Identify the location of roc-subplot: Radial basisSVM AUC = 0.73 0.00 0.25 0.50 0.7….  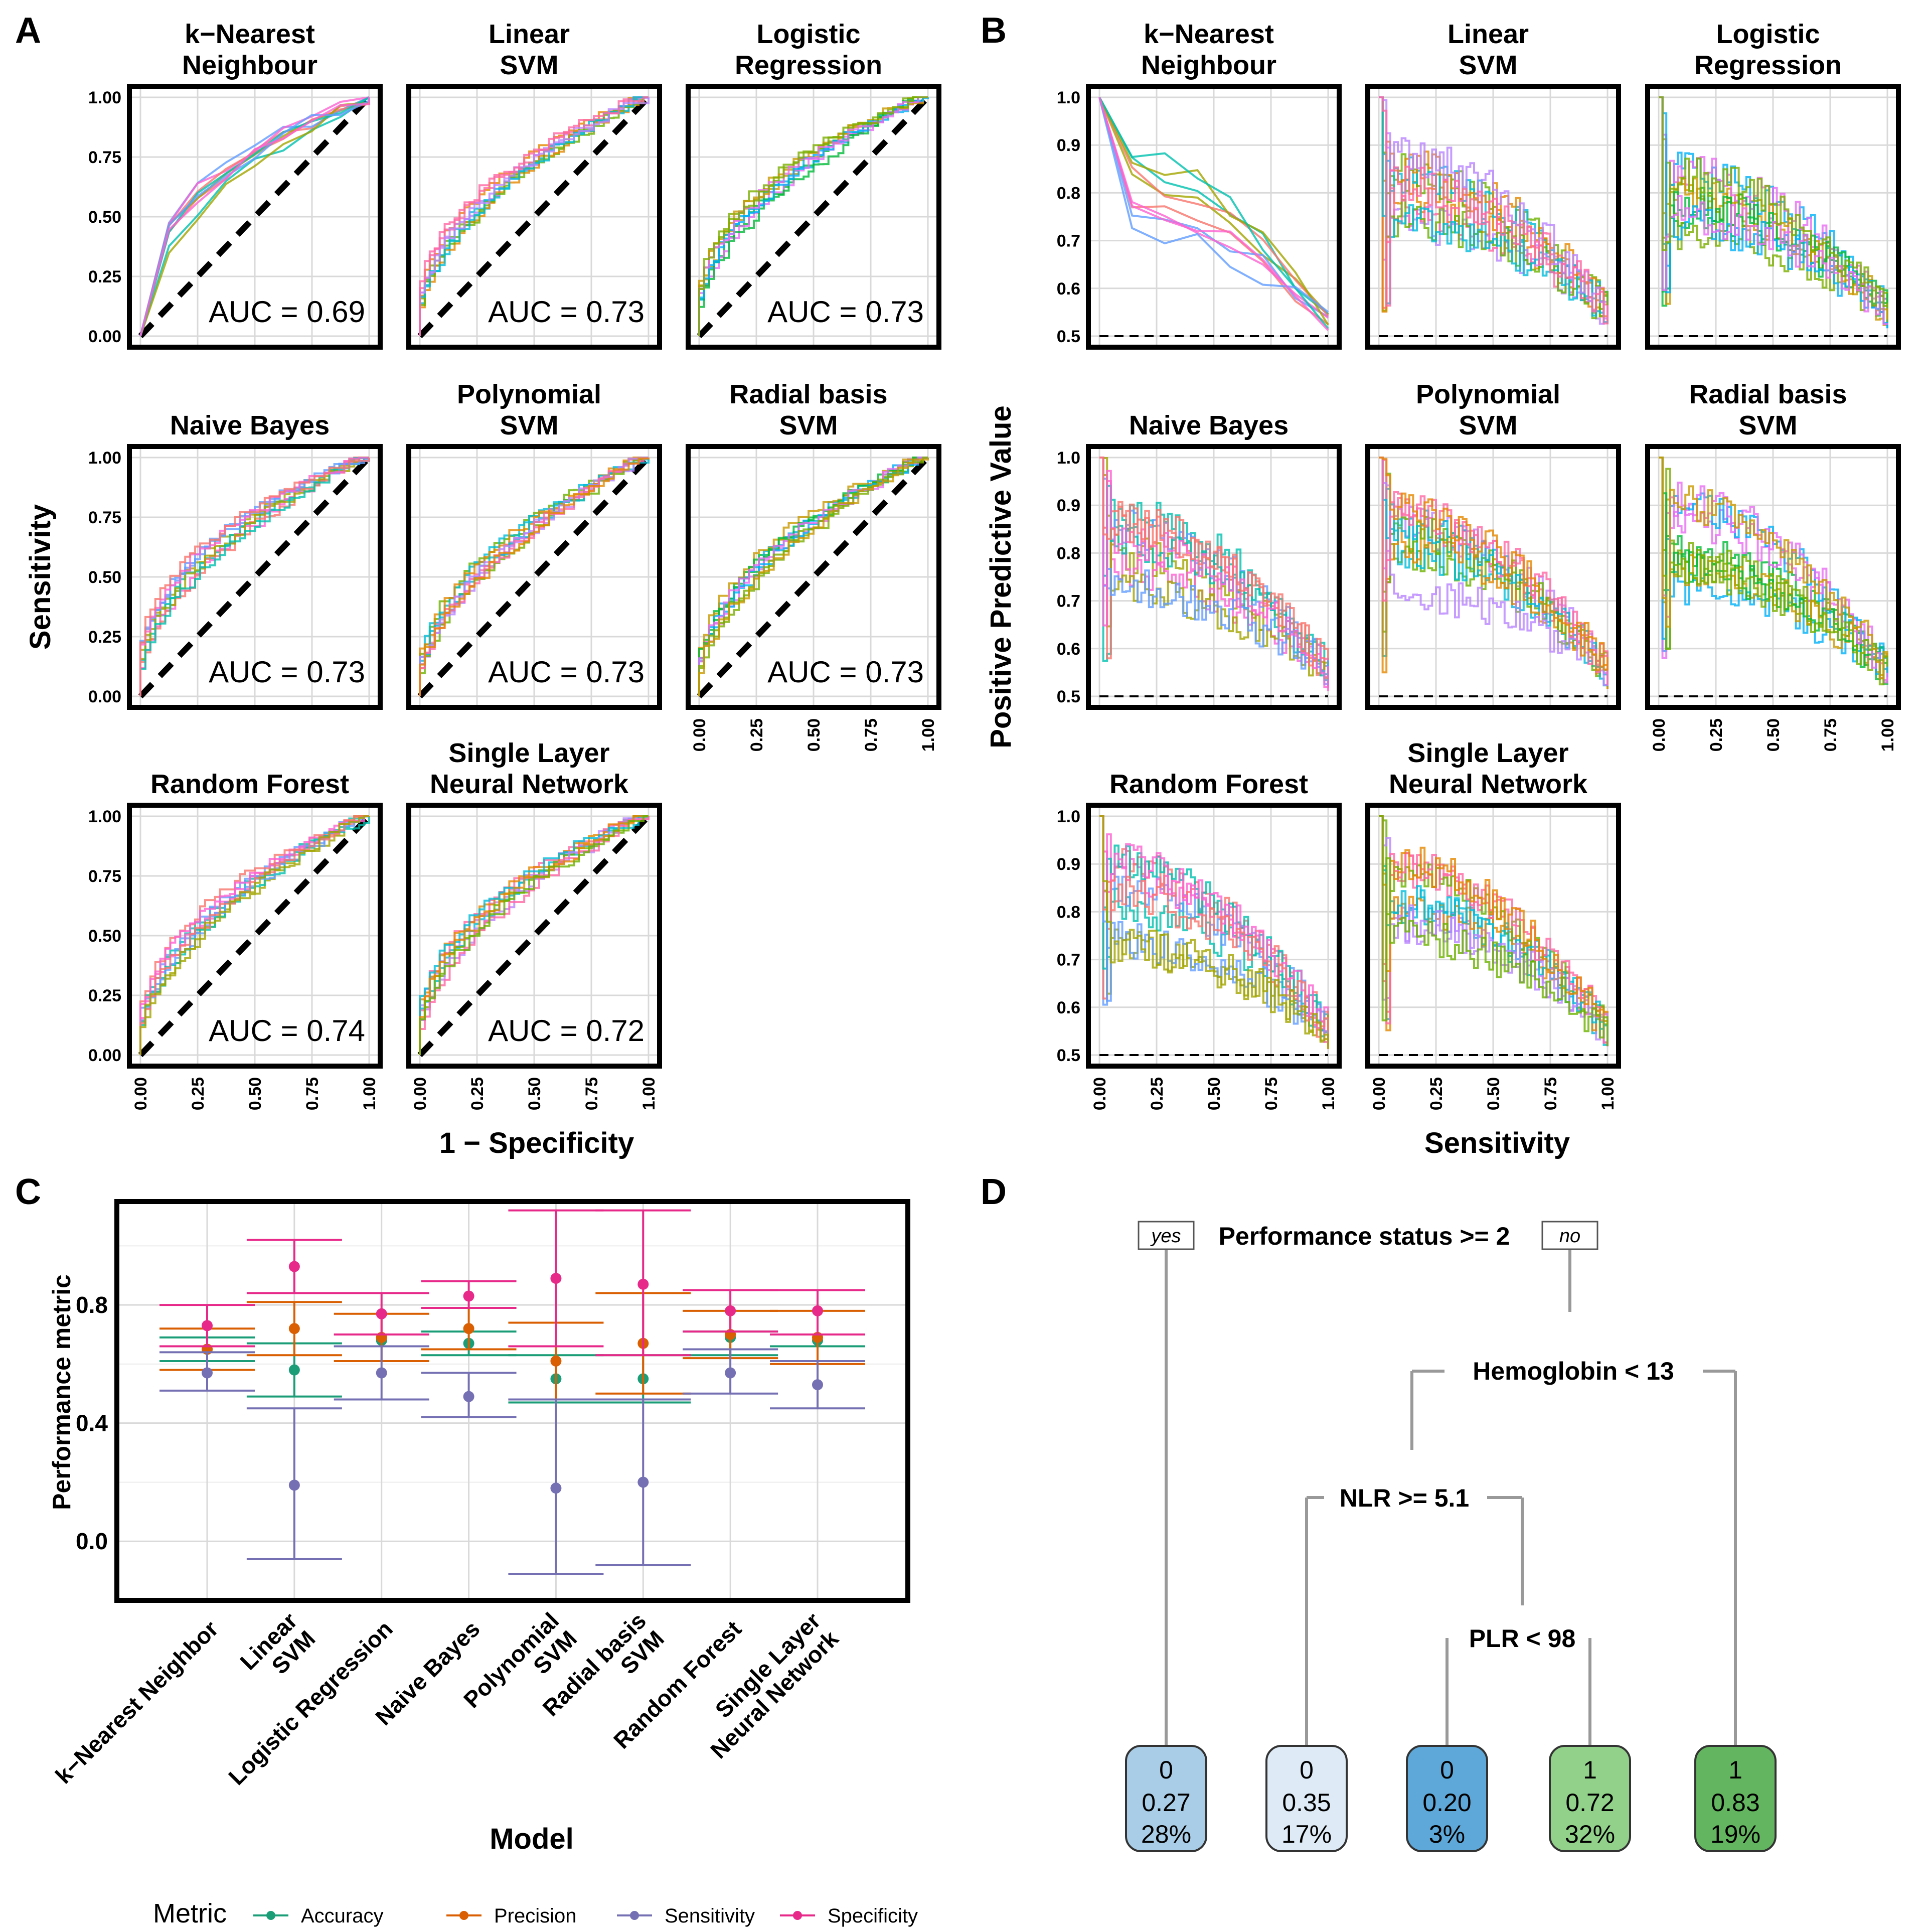
(813, 565).